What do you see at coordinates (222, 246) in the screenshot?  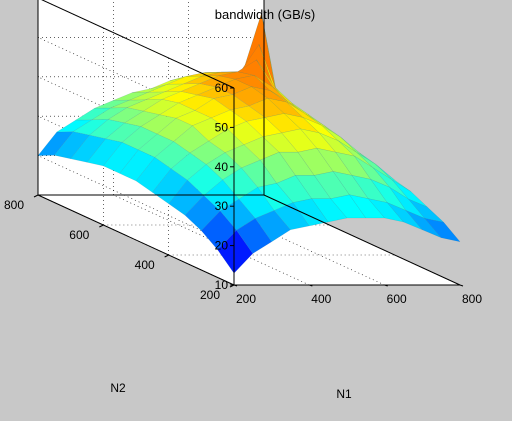 I see `z-tick-label: 20` at bounding box center [222, 246].